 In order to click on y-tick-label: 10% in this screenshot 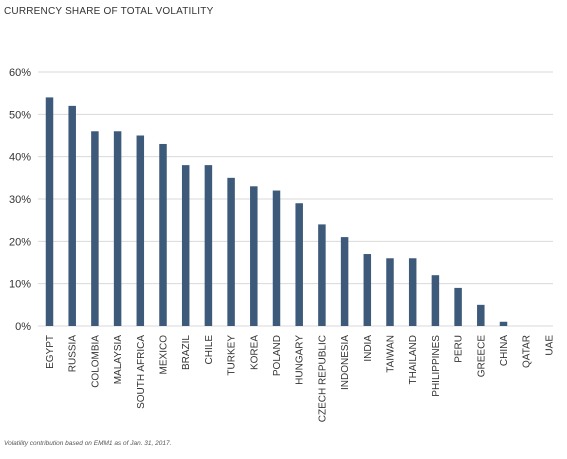, I will do `click(20, 285)`.